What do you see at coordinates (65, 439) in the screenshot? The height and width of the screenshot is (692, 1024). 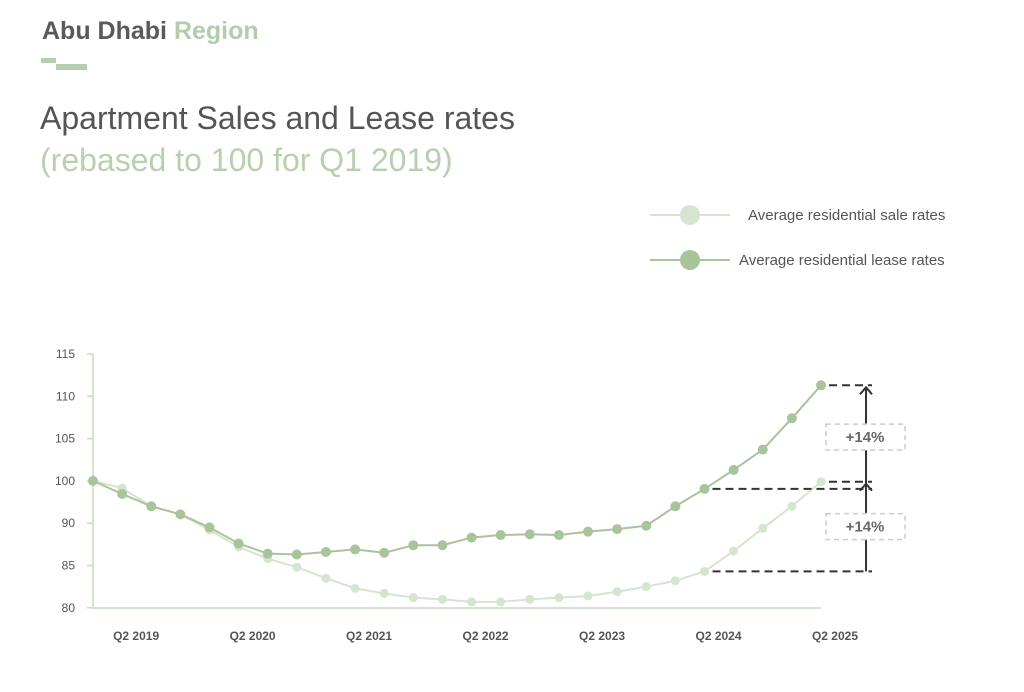 I see `y-tick-label: 105` at bounding box center [65, 439].